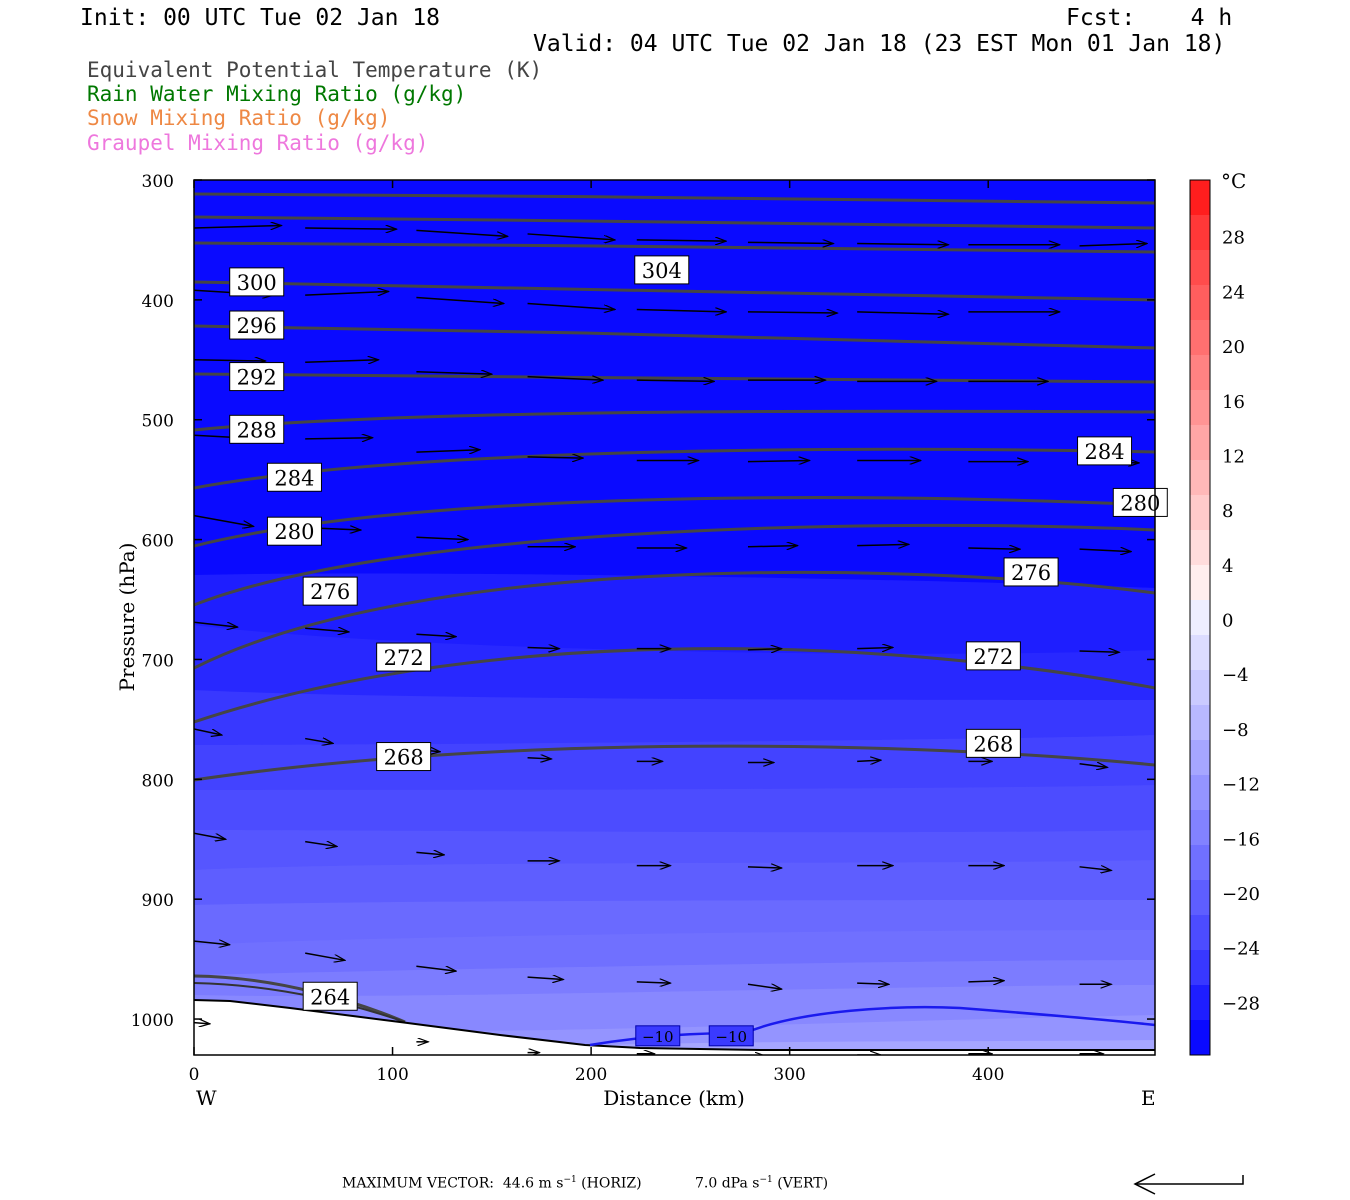  I want to click on theta-e-label: 276, so click(330, 592).